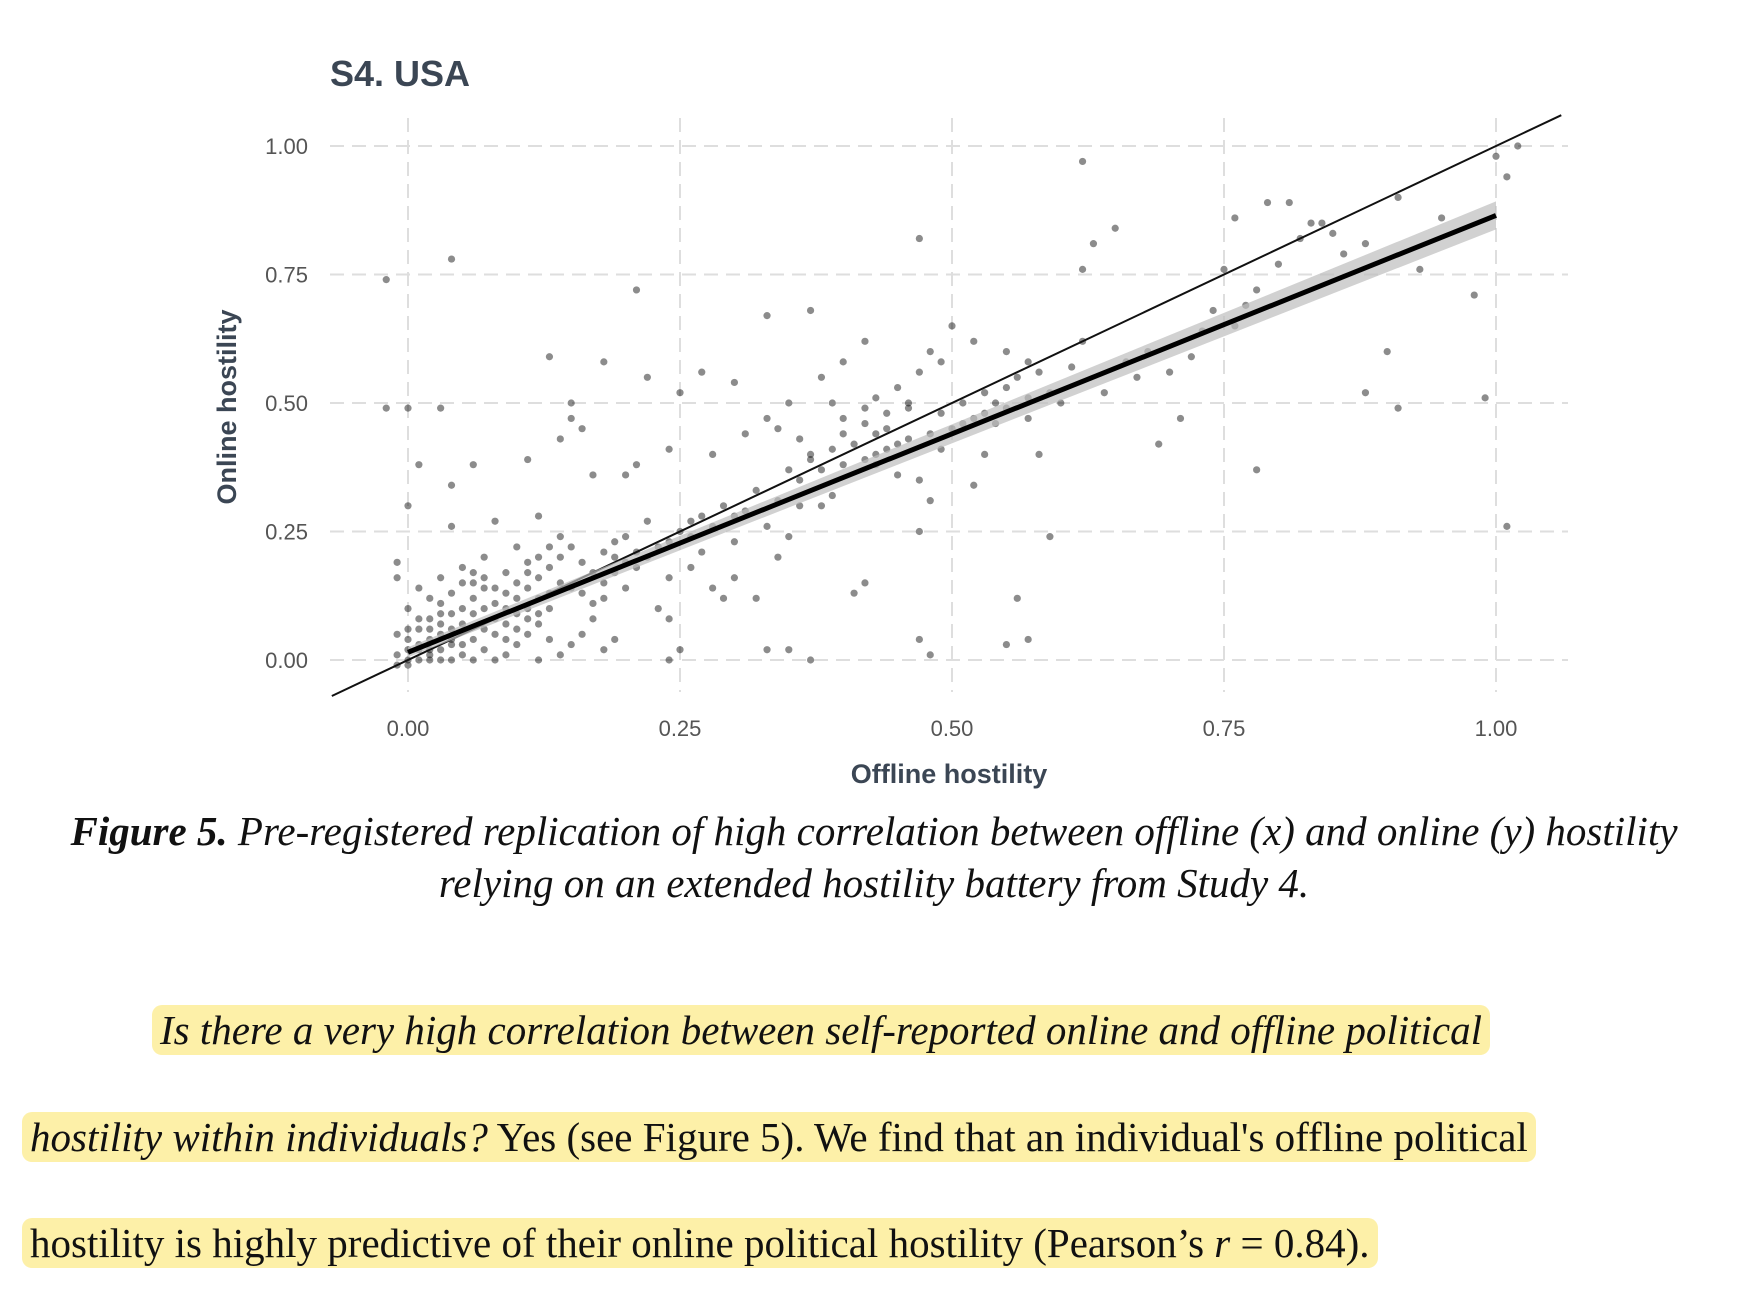 The image size is (1748, 1290). Describe the element at coordinates (149, 831) in the screenshot. I see `figure-label: Figure 5.` at that location.